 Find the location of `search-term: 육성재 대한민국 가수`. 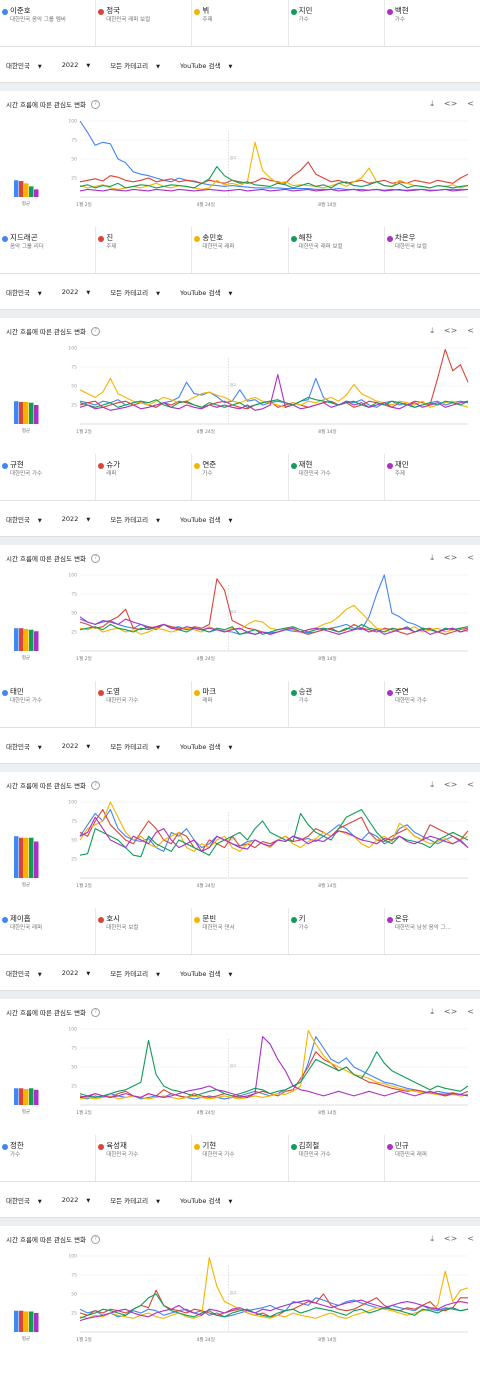

search-term: 육성재 대한민국 가수 is located at coordinates (143, 1158).